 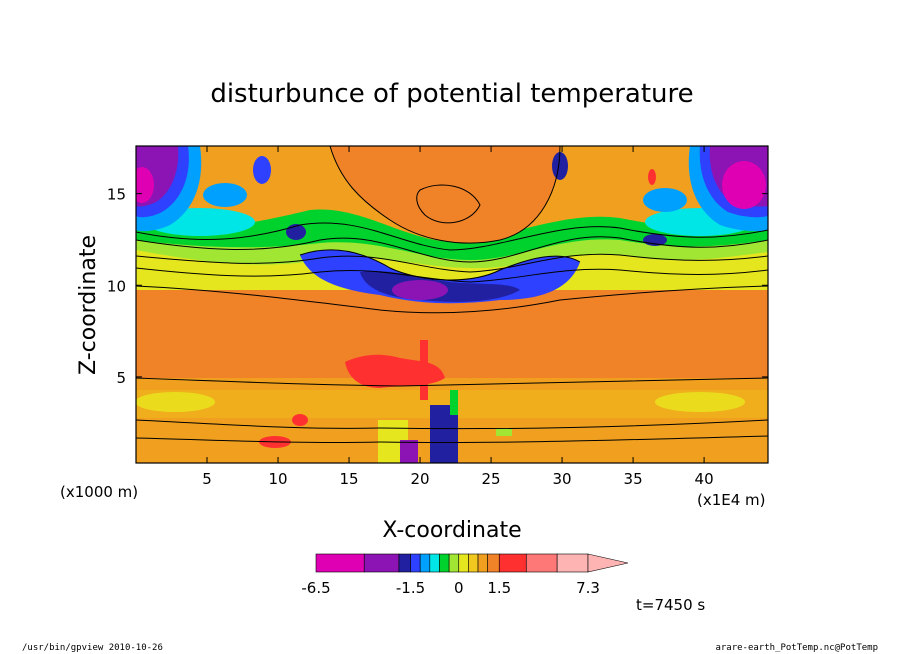 I want to click on corner-left-core, so click(x=145, y=185).